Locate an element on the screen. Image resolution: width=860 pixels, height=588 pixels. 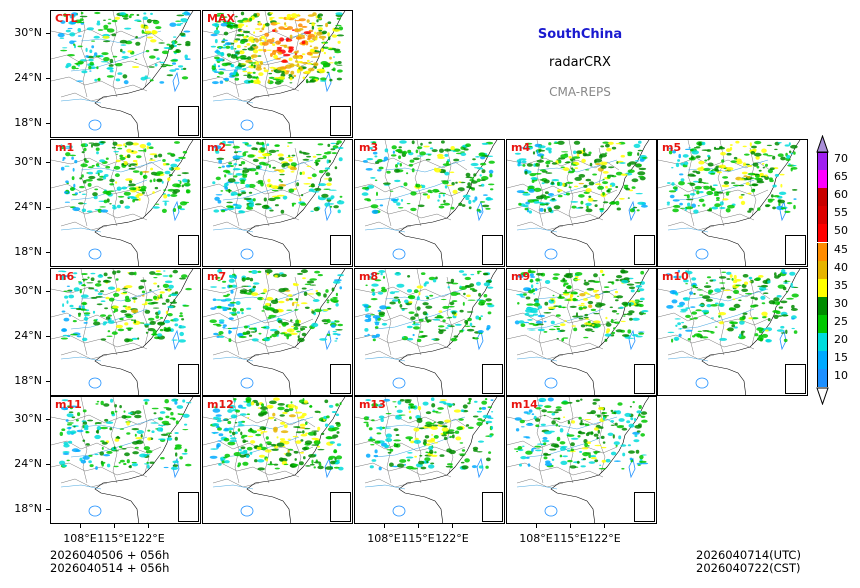
latitude-label: 30°N is located at coordinates (28, 418).